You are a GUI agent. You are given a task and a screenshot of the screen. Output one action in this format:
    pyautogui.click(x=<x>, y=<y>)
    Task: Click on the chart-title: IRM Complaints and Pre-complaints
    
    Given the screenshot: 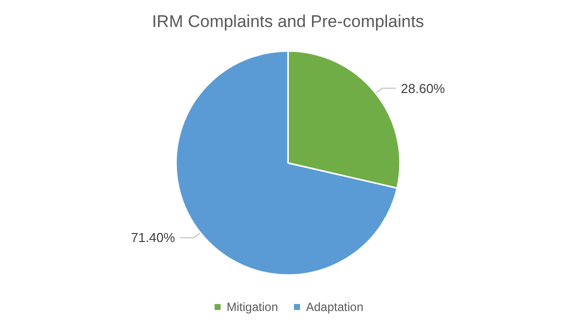 What is the action you would take?
    pyautogui.click(x=288, y=21)
    